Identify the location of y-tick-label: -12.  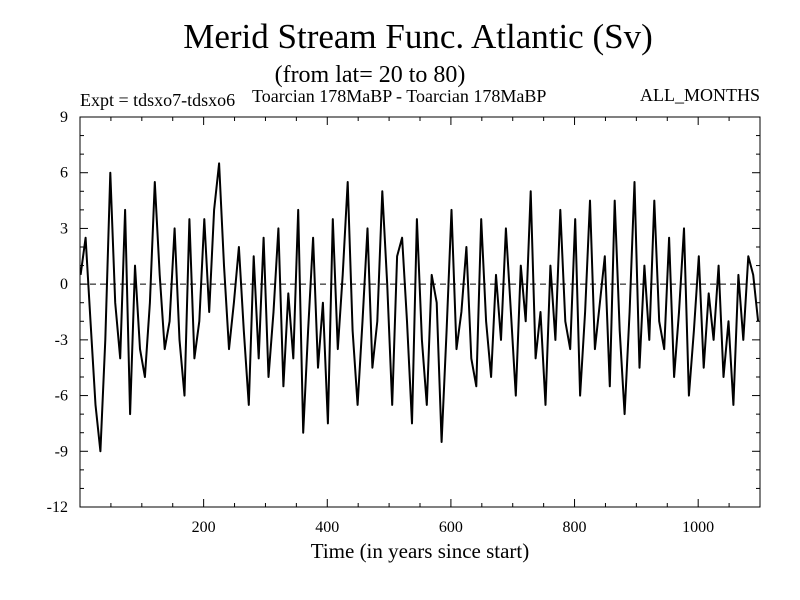
(57, 507).